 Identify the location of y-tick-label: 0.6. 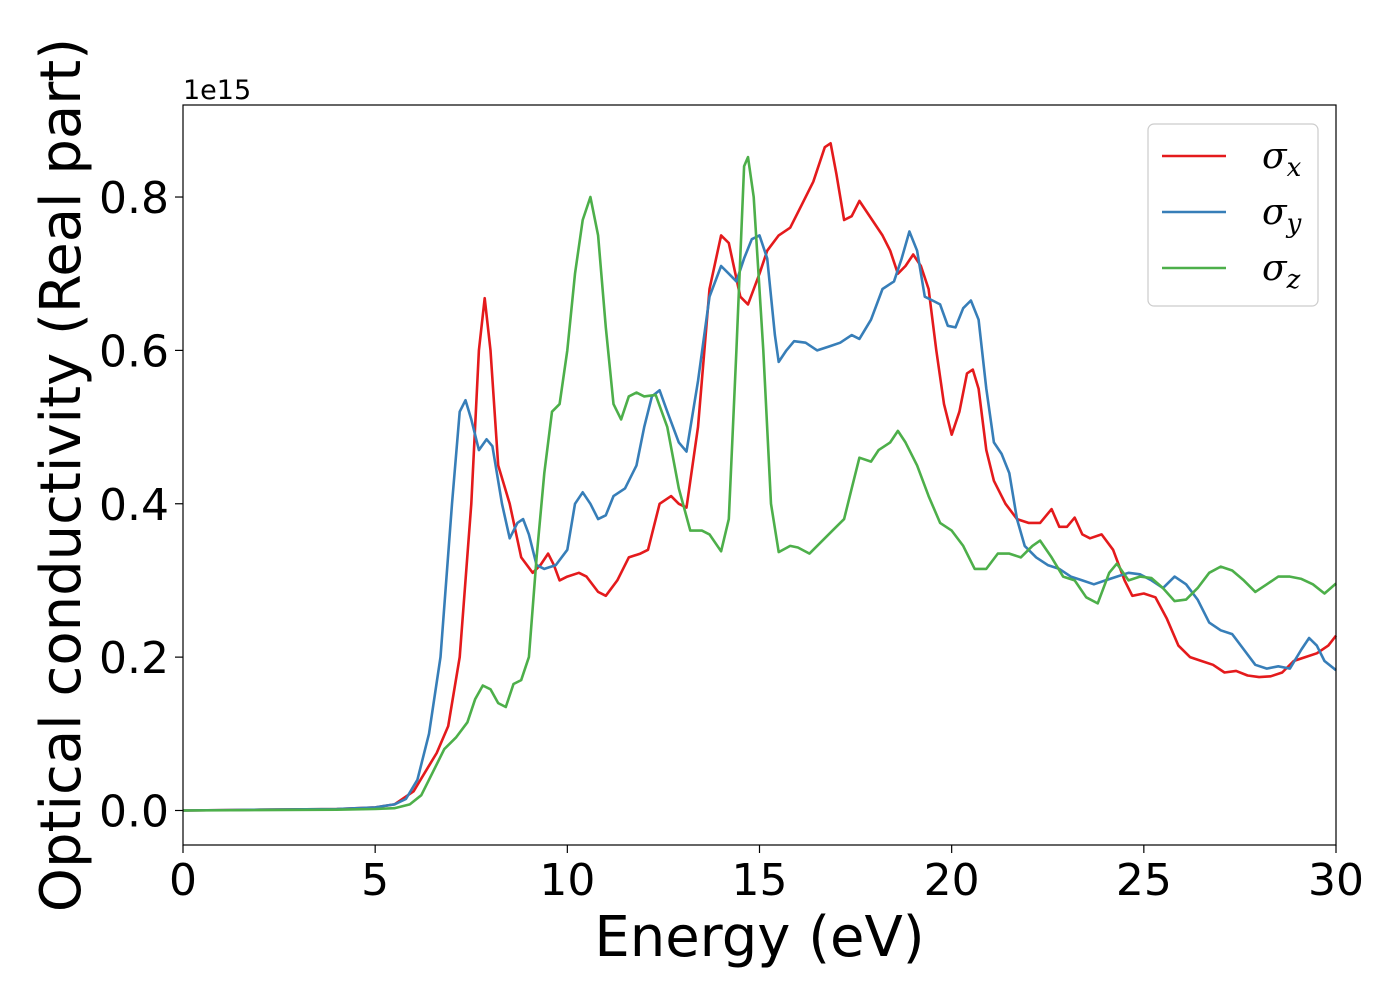
(134, 351).